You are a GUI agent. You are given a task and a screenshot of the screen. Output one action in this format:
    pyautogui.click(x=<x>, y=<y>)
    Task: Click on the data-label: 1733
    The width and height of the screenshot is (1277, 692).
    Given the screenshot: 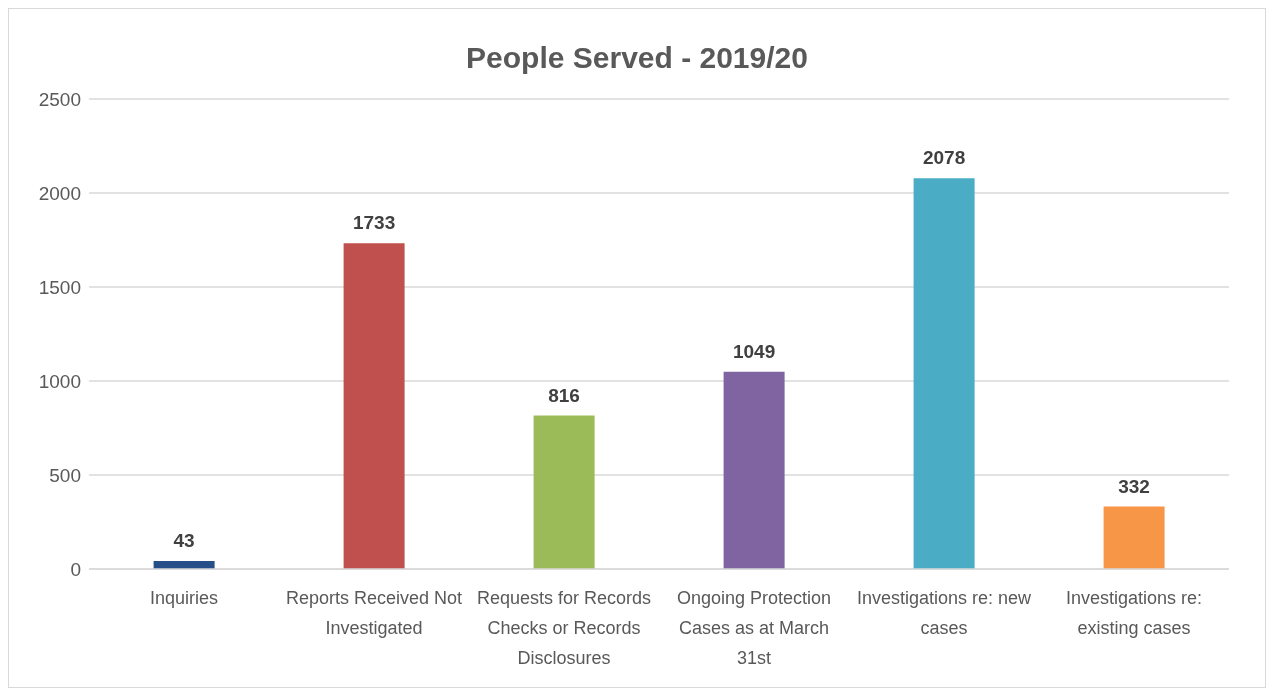 What is the action you would take?
    pyautogui.click(x=374, y=223)
    